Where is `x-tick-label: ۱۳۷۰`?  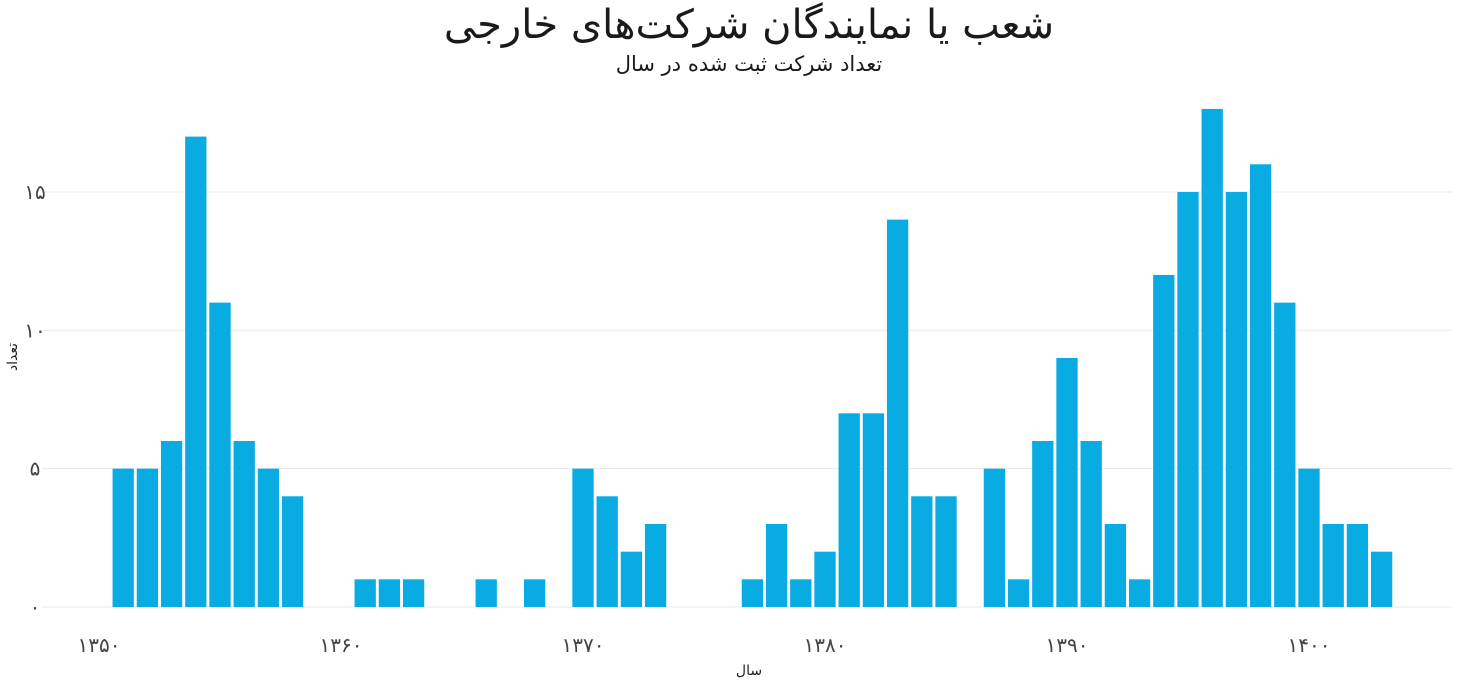 x-tick-label: ۱۳۷۰ is located at coordinates (583, 645).